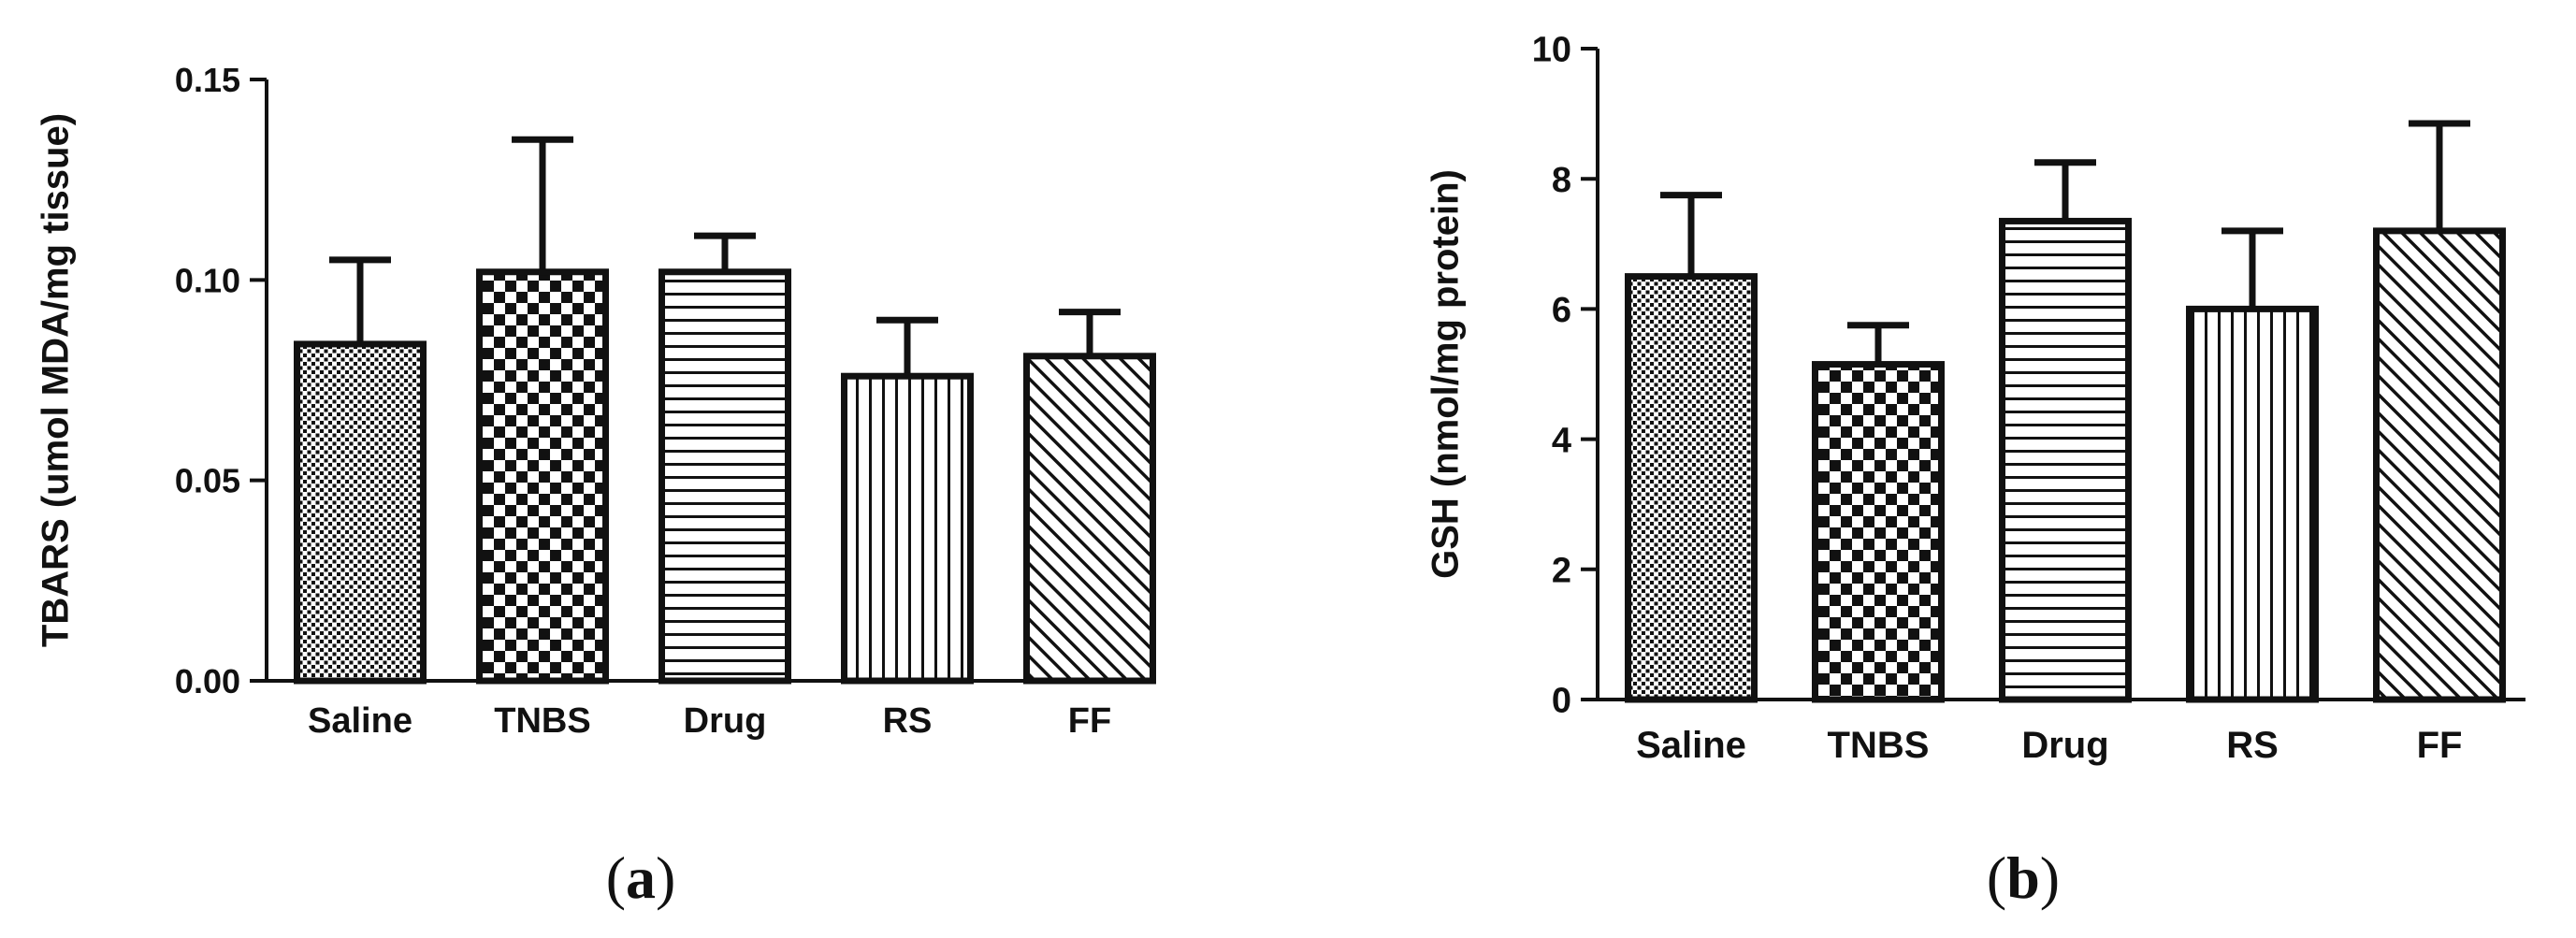 The width and height of the screenshot is (2576, 938). I want to click on y-tick-label: 0.15, so click(207, 80).